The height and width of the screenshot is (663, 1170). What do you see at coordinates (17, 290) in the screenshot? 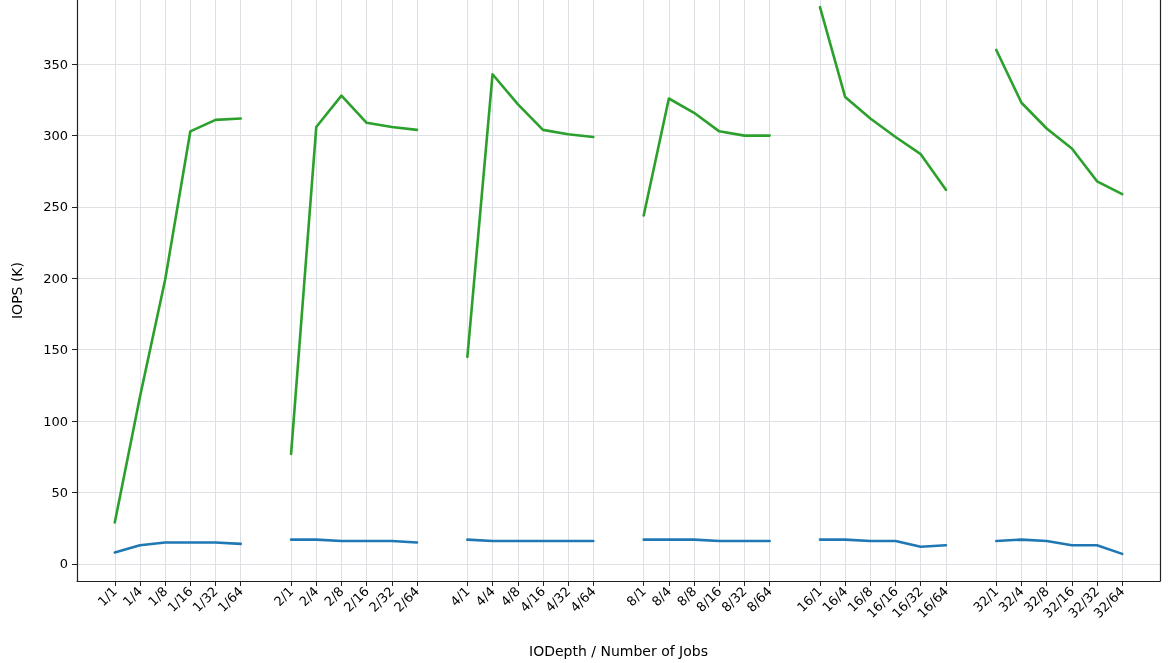
I see `y-axis-title: IOPS (K)` at bounding box center [17, 290].